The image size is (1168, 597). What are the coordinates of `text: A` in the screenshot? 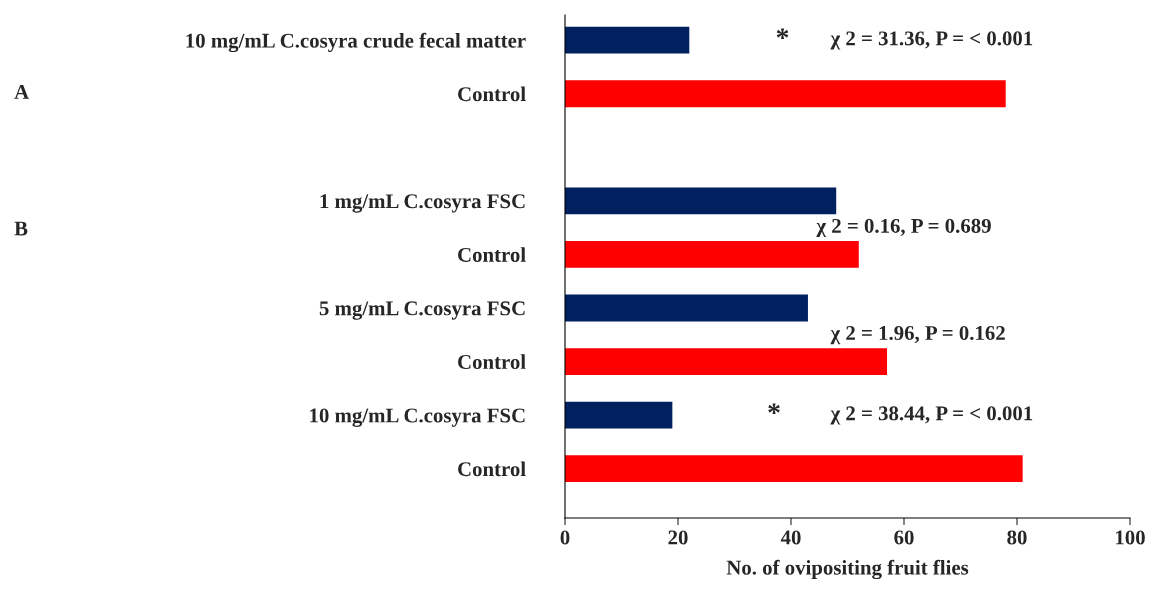 It's located at (22, 92).